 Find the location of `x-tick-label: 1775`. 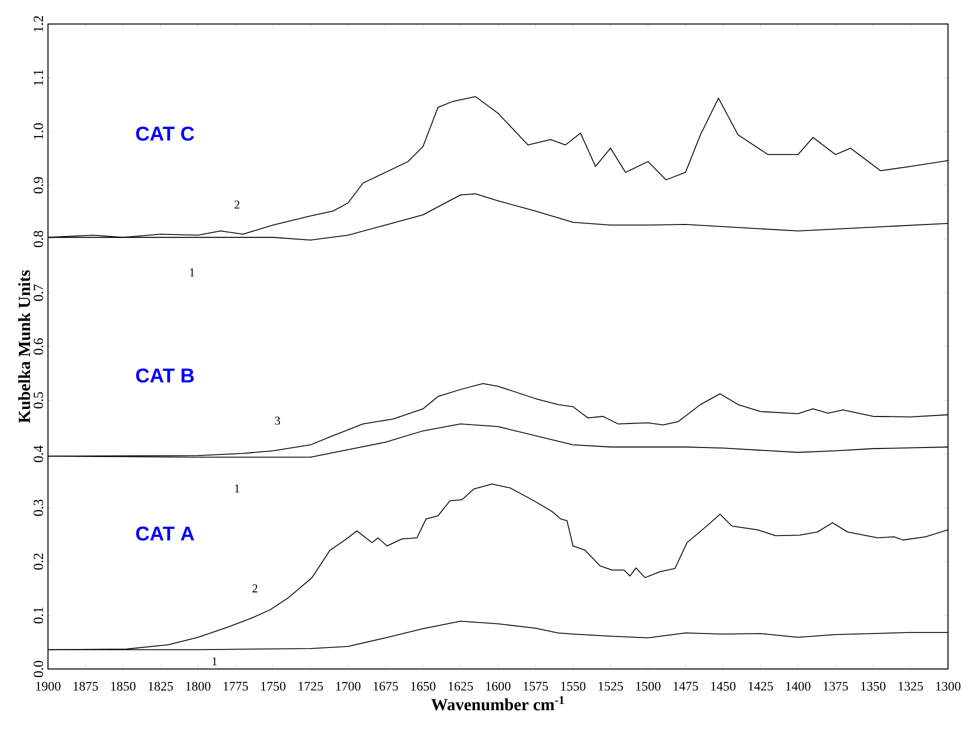

x-tick-label: 1775 is located at coordinates (236, 686).